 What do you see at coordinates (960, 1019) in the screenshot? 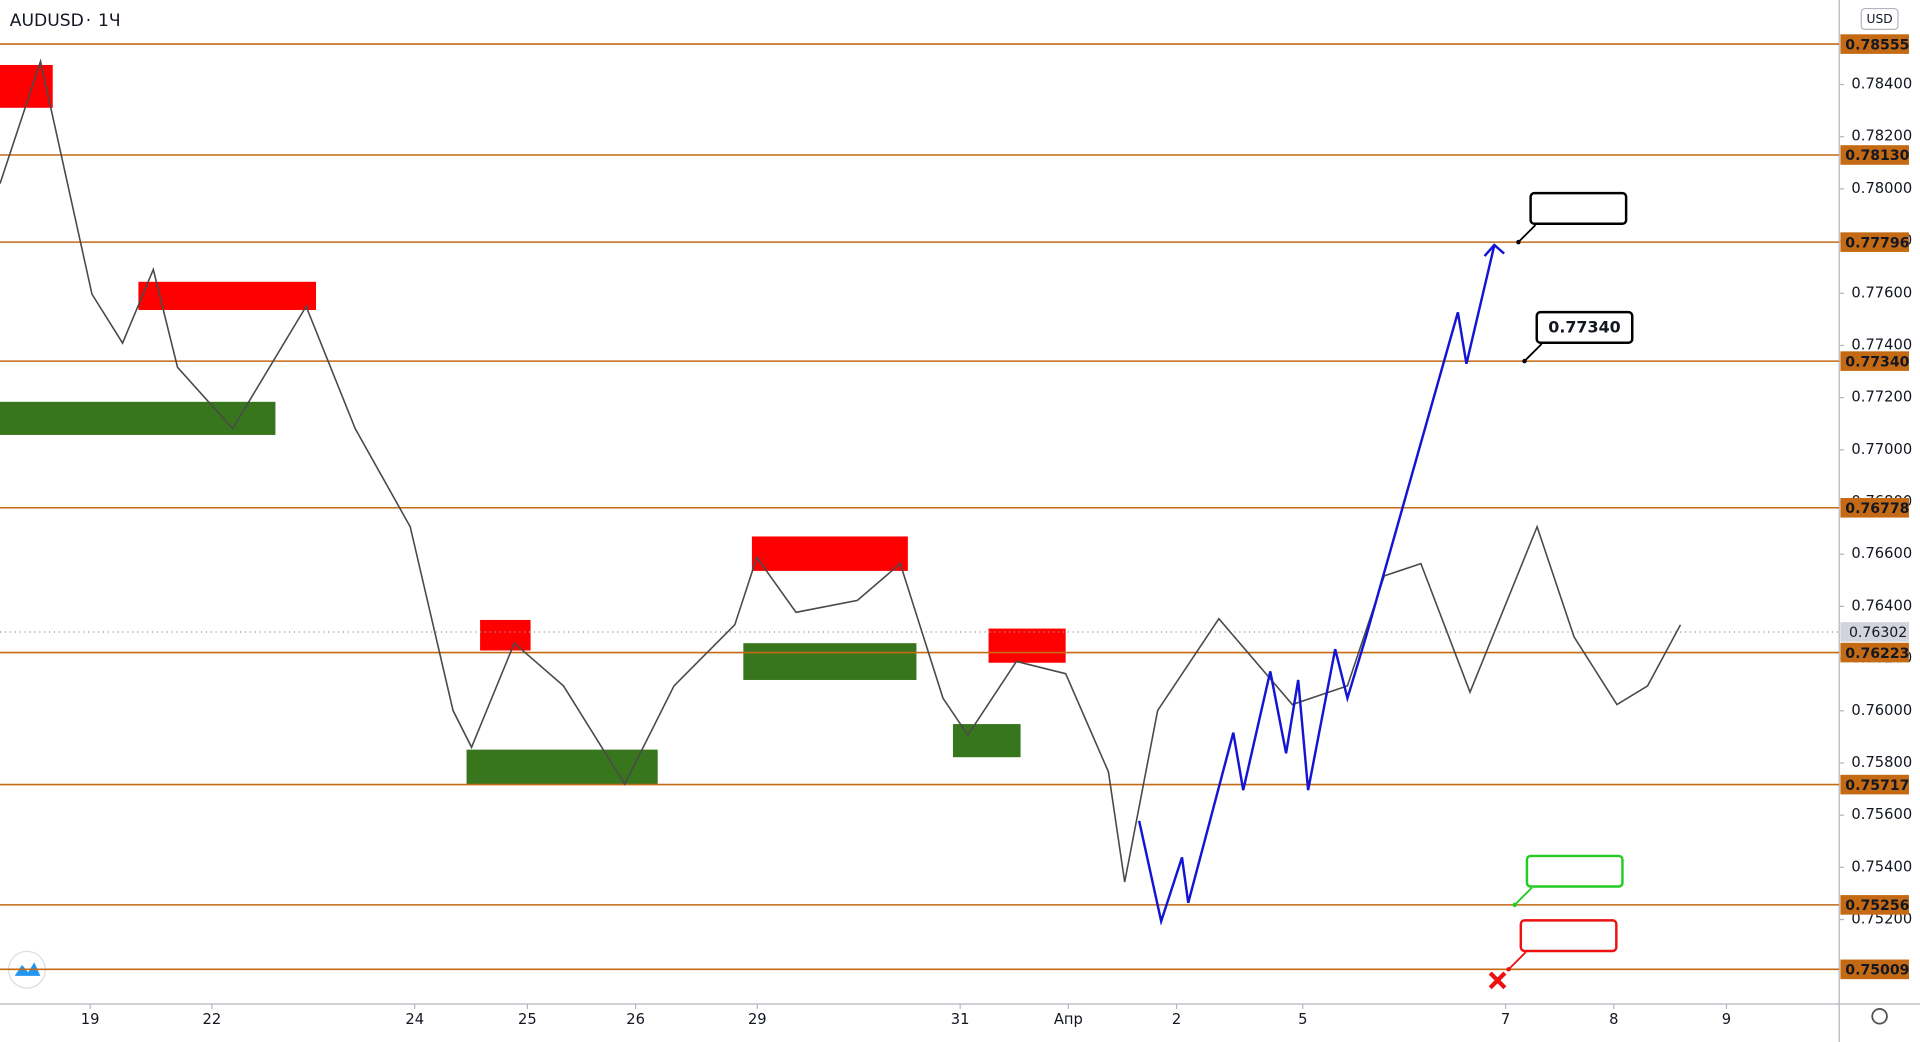
I see `x-tick-label: 31` at bounding box center [960, 1019].